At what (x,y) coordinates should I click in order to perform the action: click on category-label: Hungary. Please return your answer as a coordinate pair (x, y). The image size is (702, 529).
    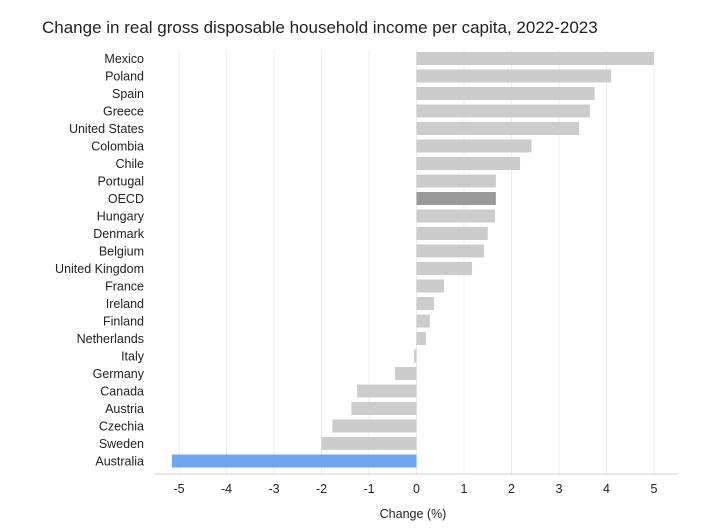
    Looking at the image, I should click on (121, 217).